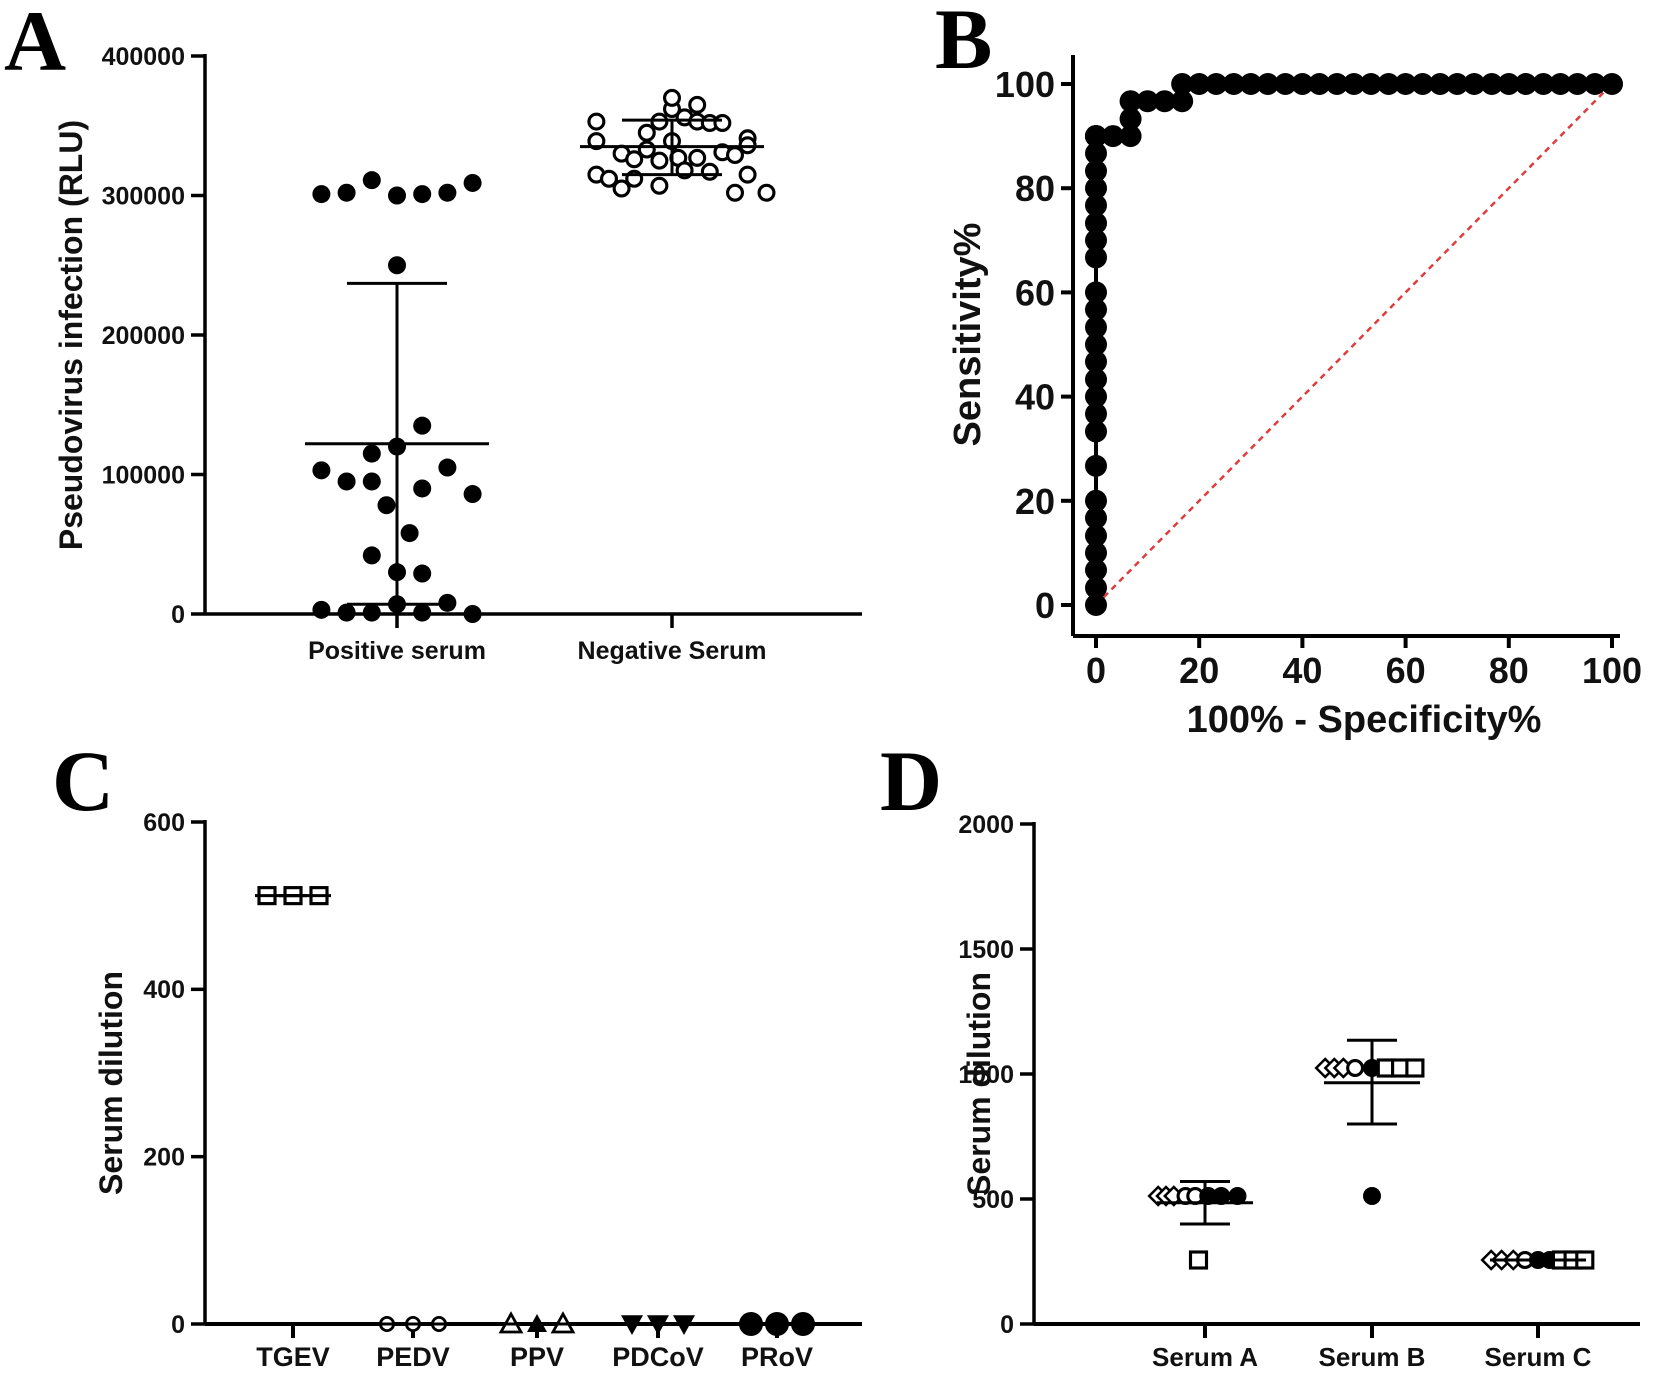  Describe the element at coordinates (1035, 501) in the screenshot. I see `y-tick-label: 20` at that location.